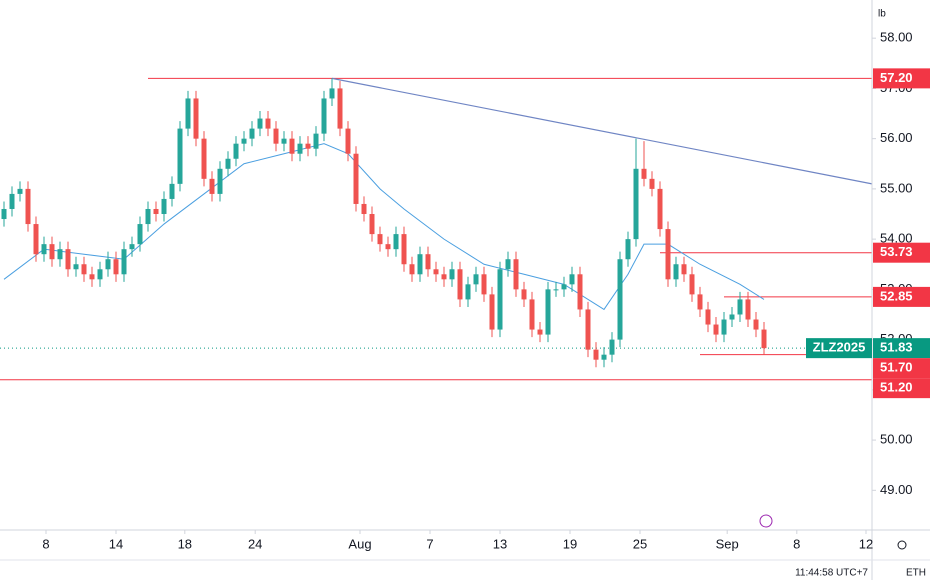 This screenshot has height=580, width=930. What do you see at coordinates (45, 543) in the screenshot?
I see `x-tick-label: 8` at bounding box center [45, 543].